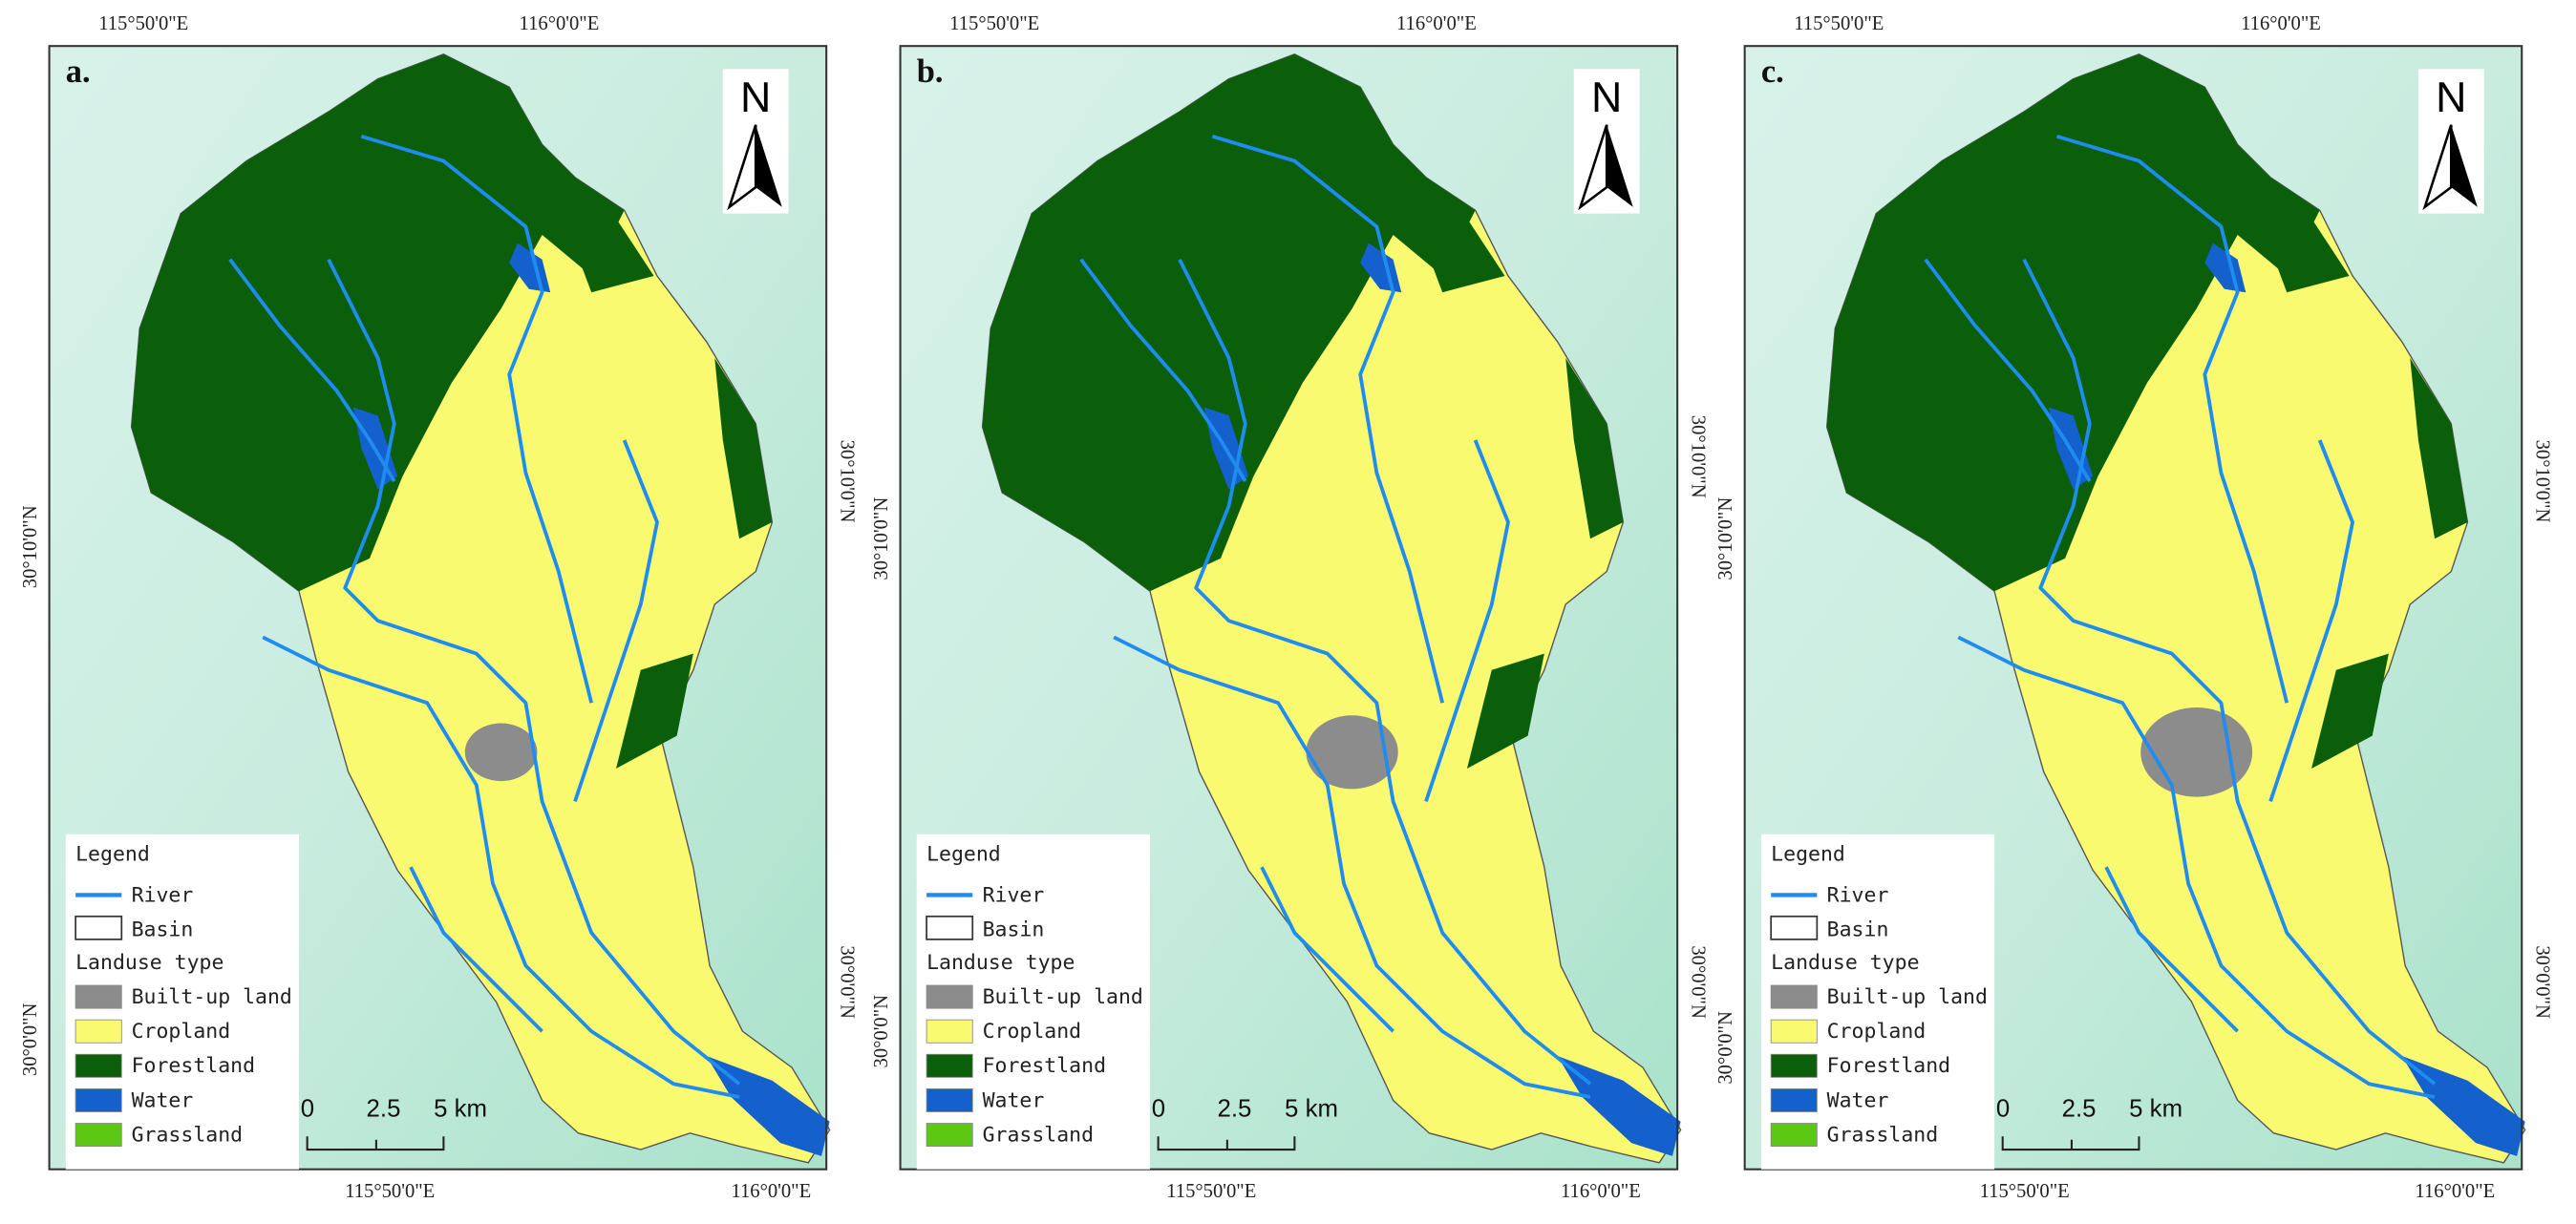 The width and height of the screenshot is (2576, 1224). Describe the element at coordinates (930, 72) in the screenshot. I see `panel-label: b.` at that location.